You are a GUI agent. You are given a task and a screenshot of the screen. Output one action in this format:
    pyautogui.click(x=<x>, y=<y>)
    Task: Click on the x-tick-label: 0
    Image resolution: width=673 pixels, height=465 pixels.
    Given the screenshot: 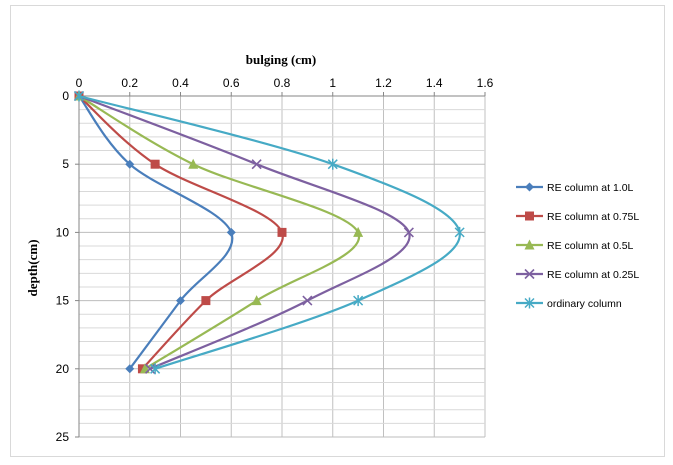 What is the action you would take?
    pyautogui.click(x=79, y=83)
    